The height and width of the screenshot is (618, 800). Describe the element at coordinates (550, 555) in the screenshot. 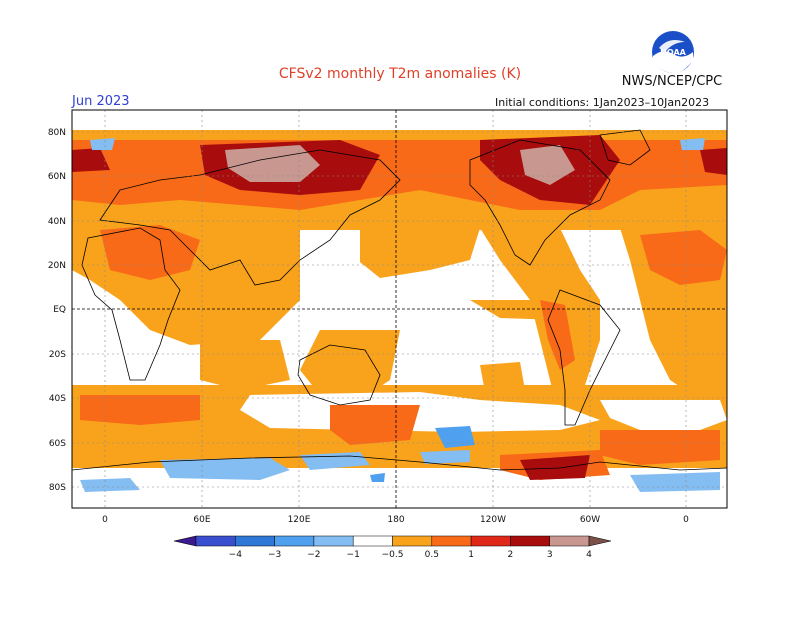

I see `colorbar-label: 3` at that location.